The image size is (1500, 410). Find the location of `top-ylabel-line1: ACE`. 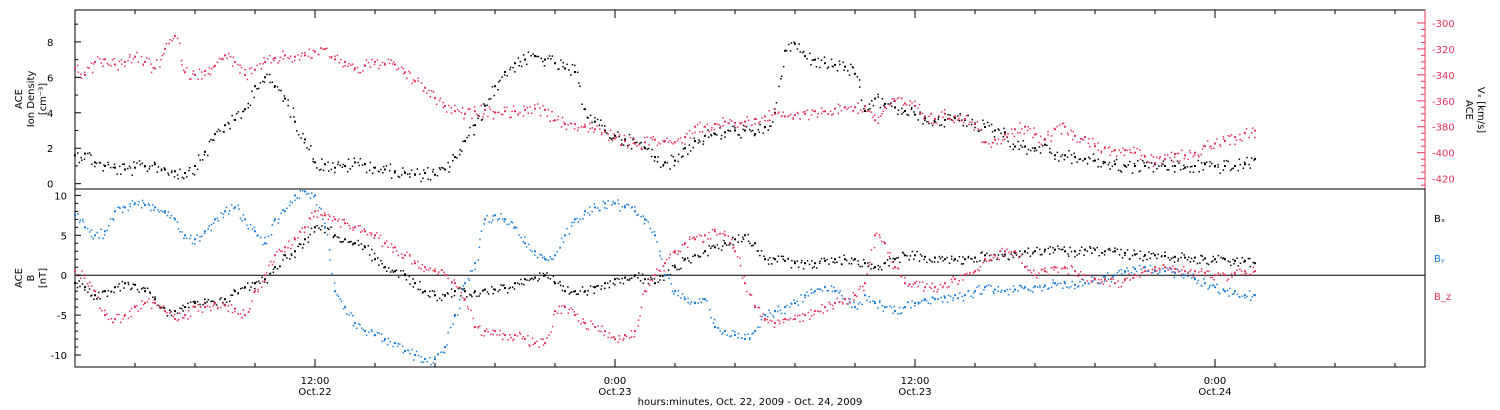

top-ylabel-line1: ACE is located at coordinates (19, 99).